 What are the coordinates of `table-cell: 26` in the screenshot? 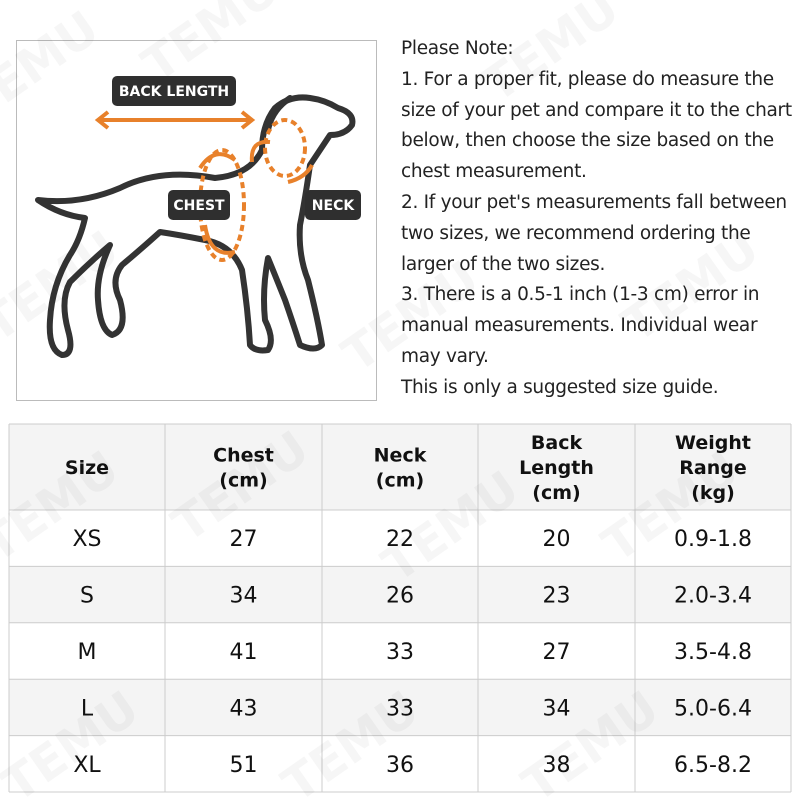 It's located at (400, 596).